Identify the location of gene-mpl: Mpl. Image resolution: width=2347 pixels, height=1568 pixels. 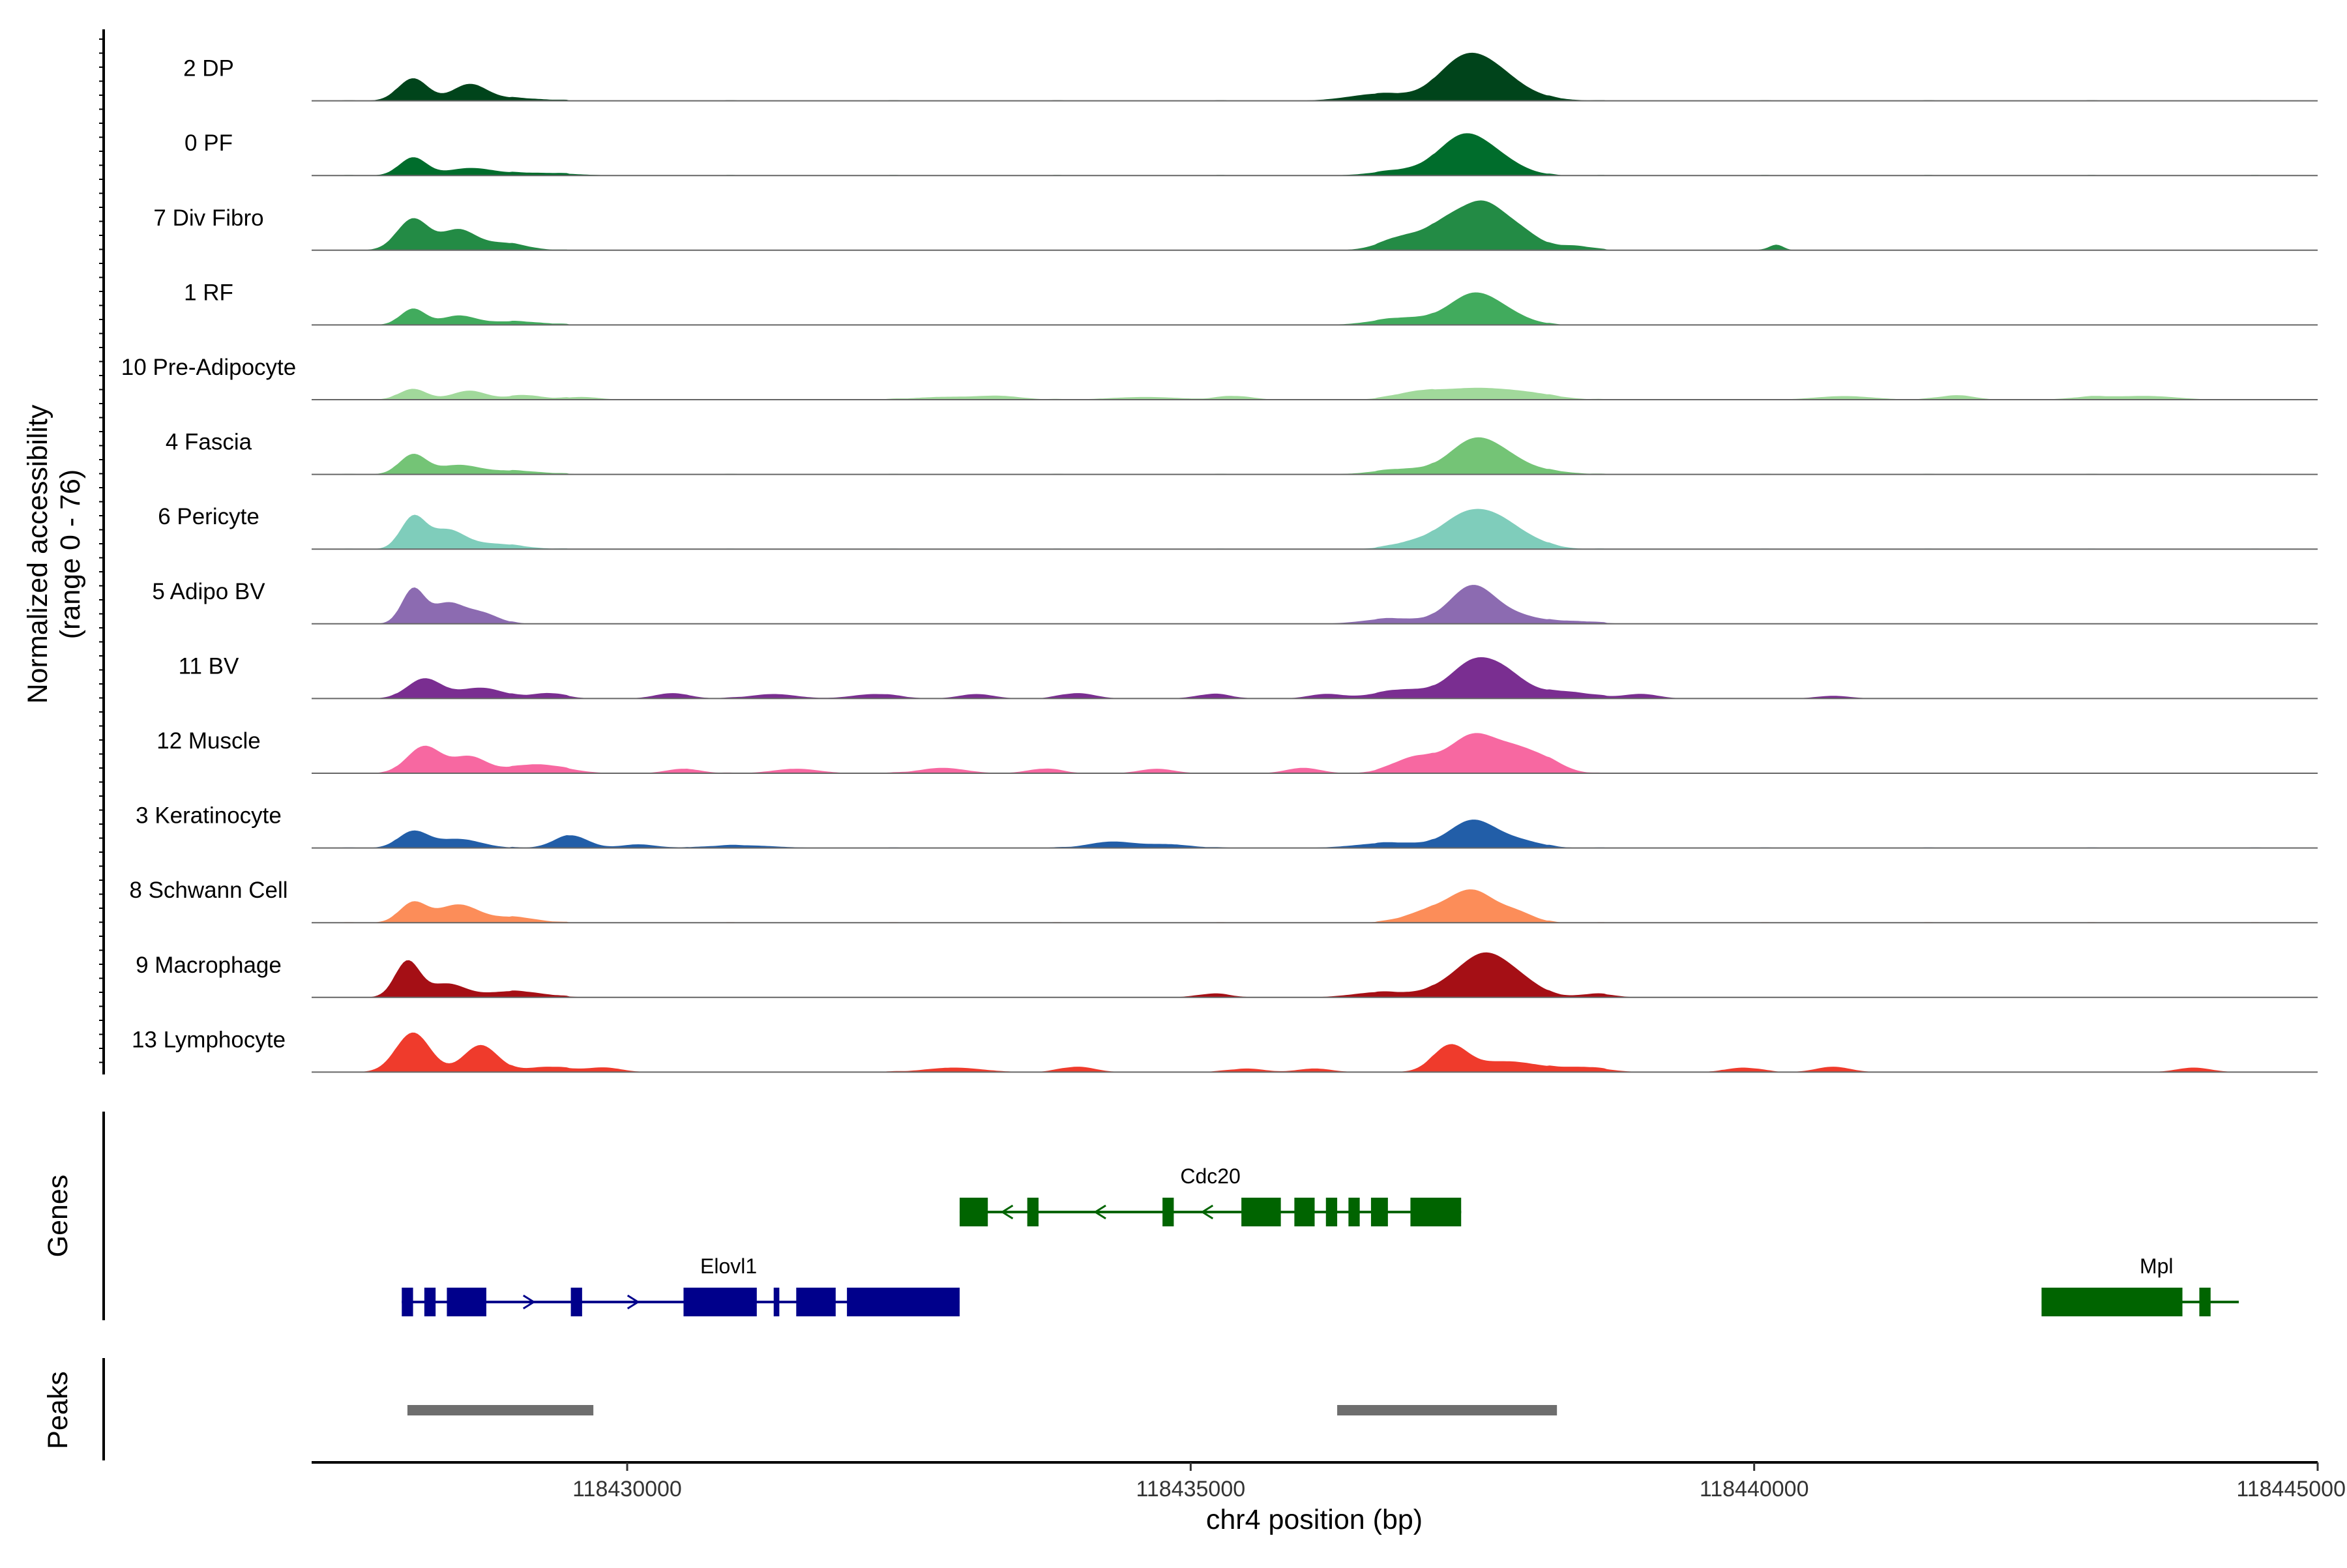
(2140, 1285).